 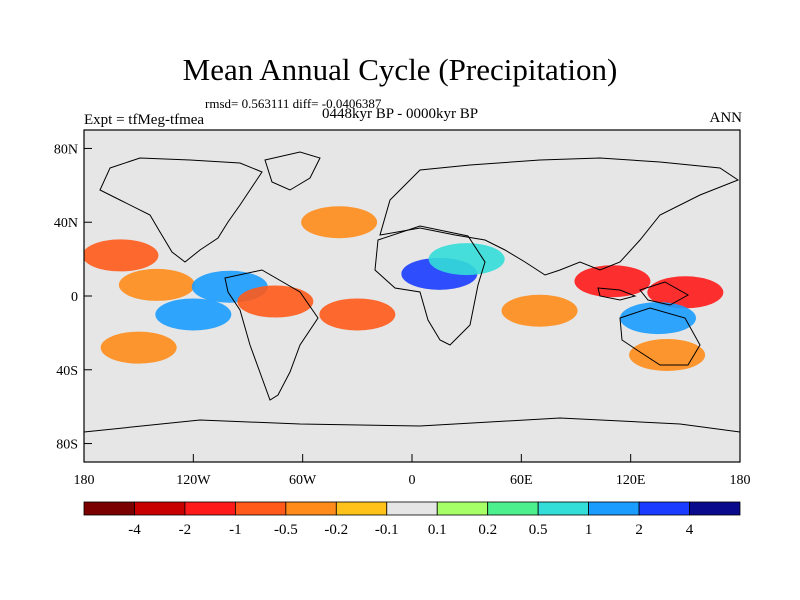 I want to click on colorbar-label: 4, so click(x=690, y=530).